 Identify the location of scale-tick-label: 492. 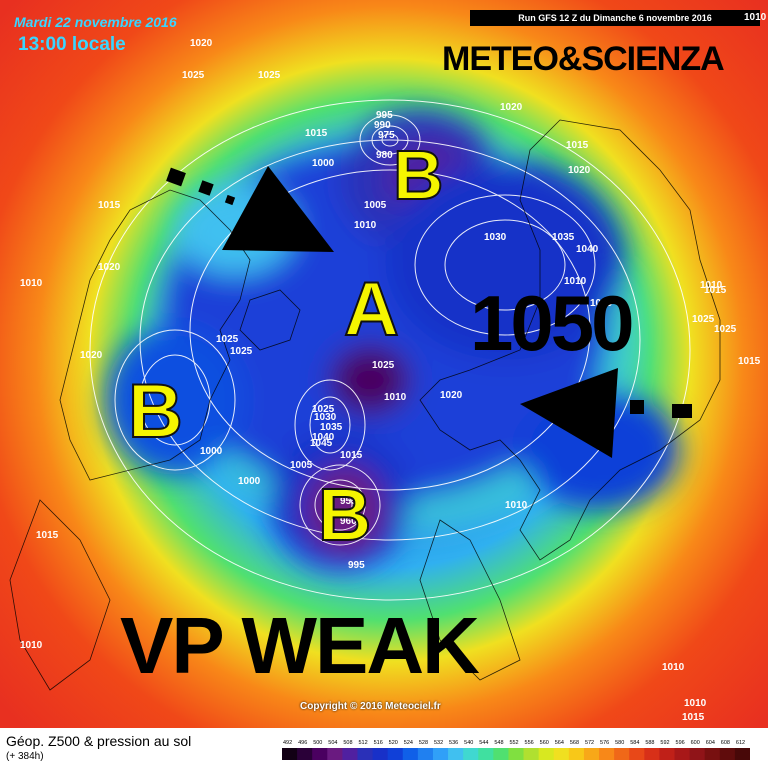
(287, 743).